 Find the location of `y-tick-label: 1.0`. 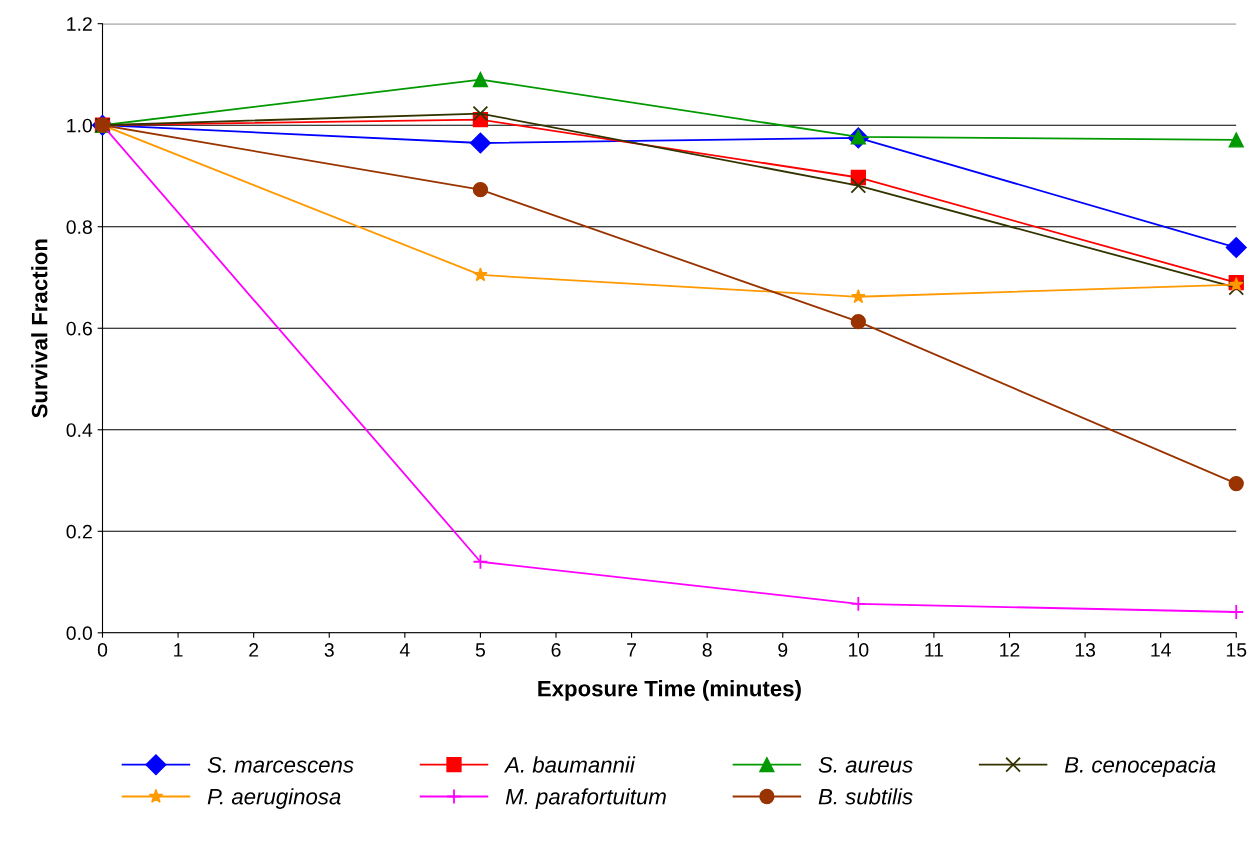

y-tick-label: 1.0 is located at coordinates (80, 125).